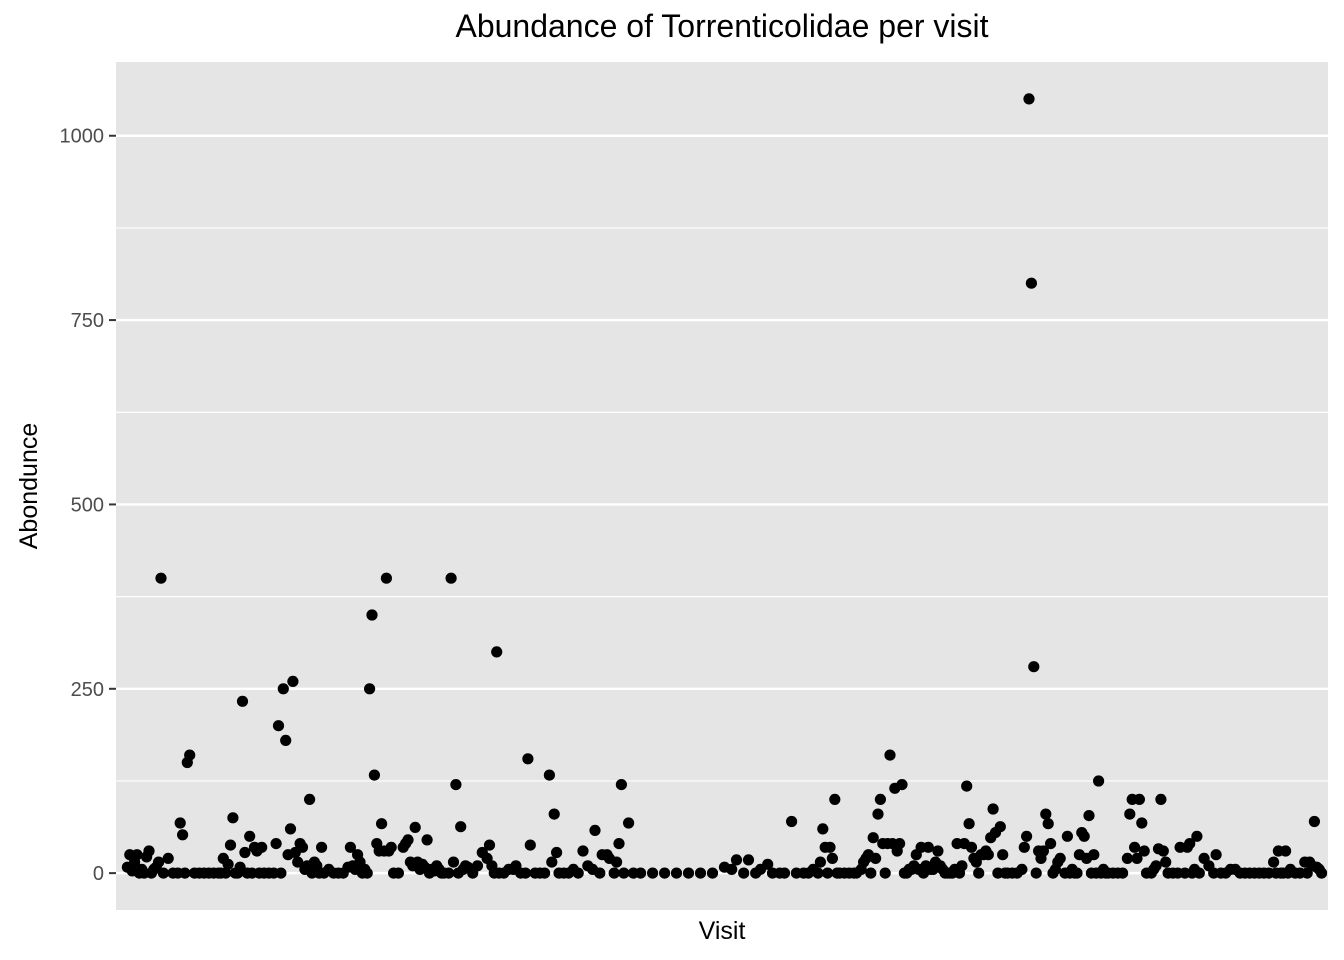 This screenshot has height=960, width=1344. Describe the element at coordinates (29, 486) in the screenshot. I see `y-axis-title: Abondunce` at that location.